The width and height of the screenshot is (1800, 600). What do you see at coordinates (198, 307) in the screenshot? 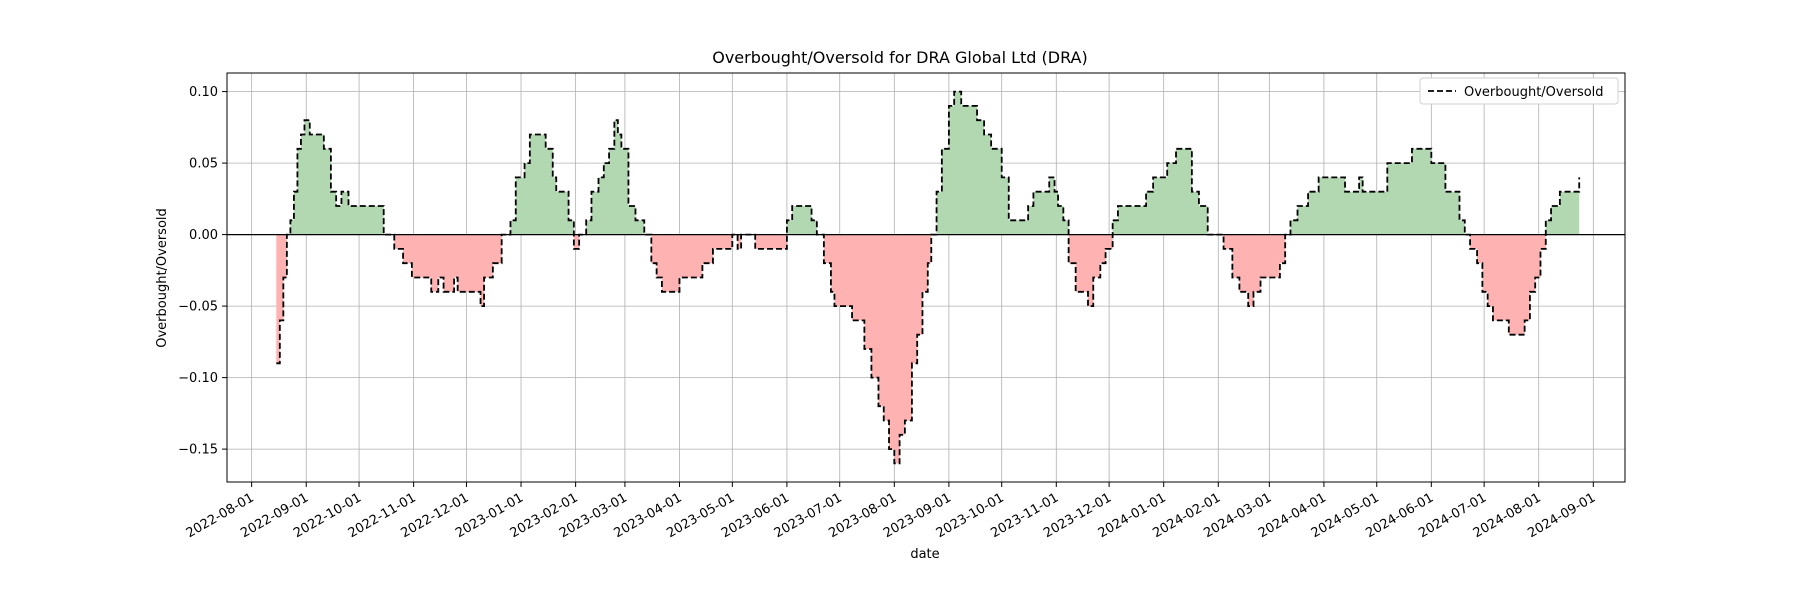
I see `y-tick-label: −0.05` at bounding box center [198, 307].